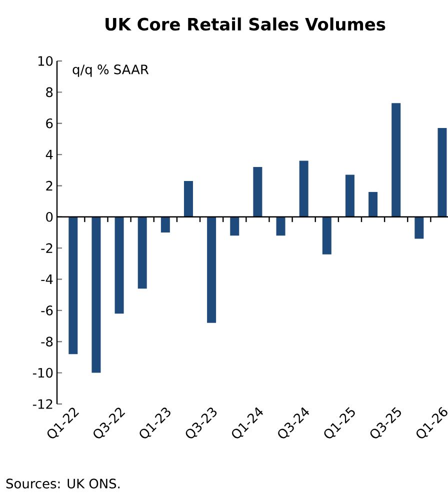 This screenshot has height=494, width=448. What do you see at coordinates (45, 61) in the screenshot?
I see `y-tick-label: 10` at bounding box center [45, 61].